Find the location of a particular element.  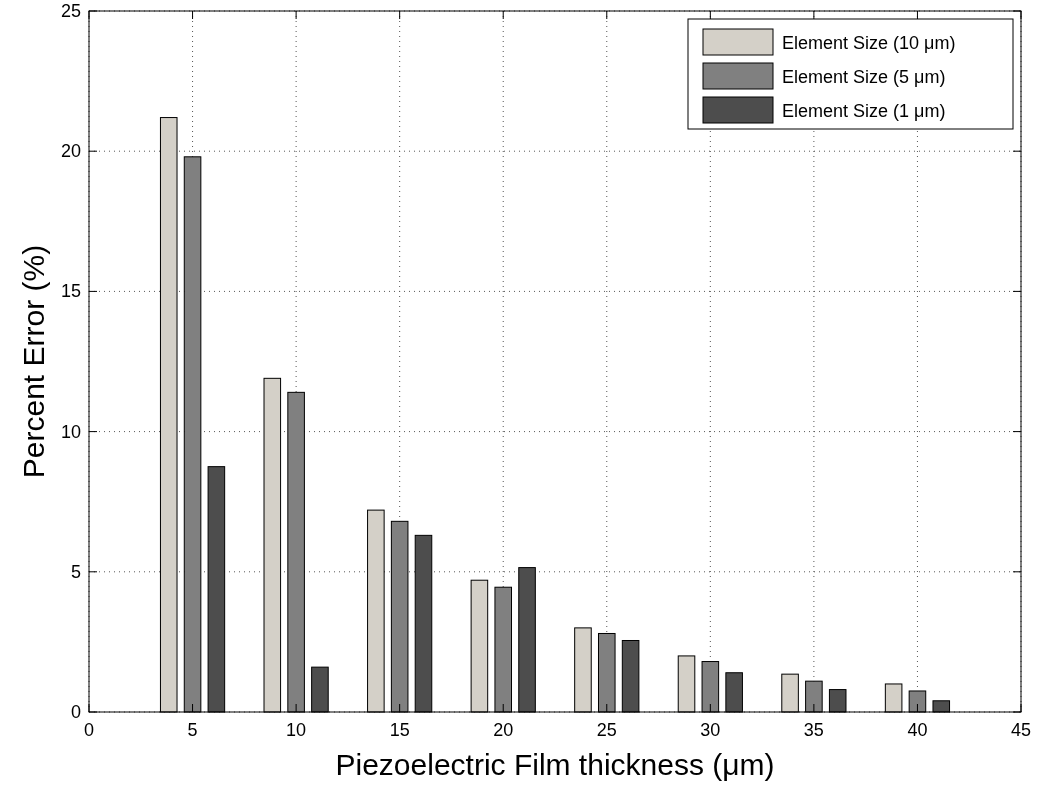

x-tick-label: 5 is located at coordinates (192, 730).